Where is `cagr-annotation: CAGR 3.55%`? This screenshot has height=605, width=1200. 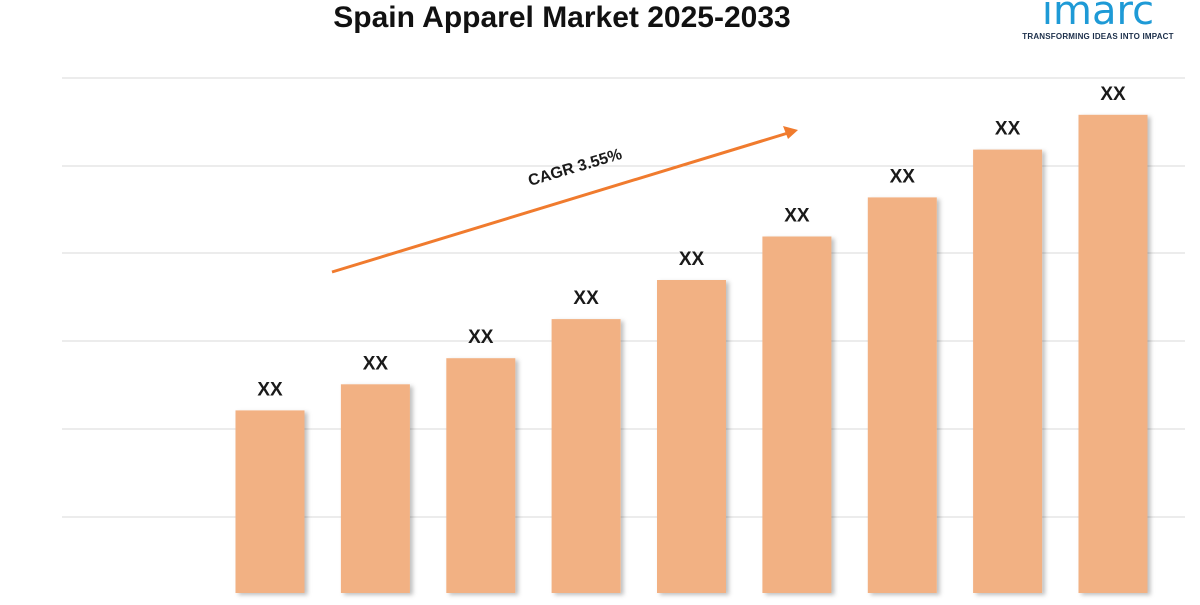
cagr-annotation: CAGR 3.55% is located at coordinates (564, 200).